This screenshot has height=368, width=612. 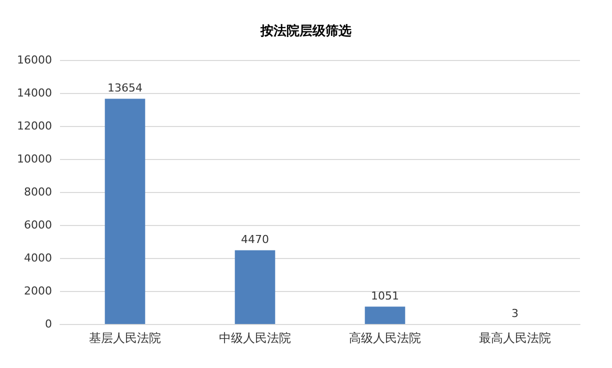 I want to click on chart-title: 按法院层级筛选, so click(x=306, y=31).